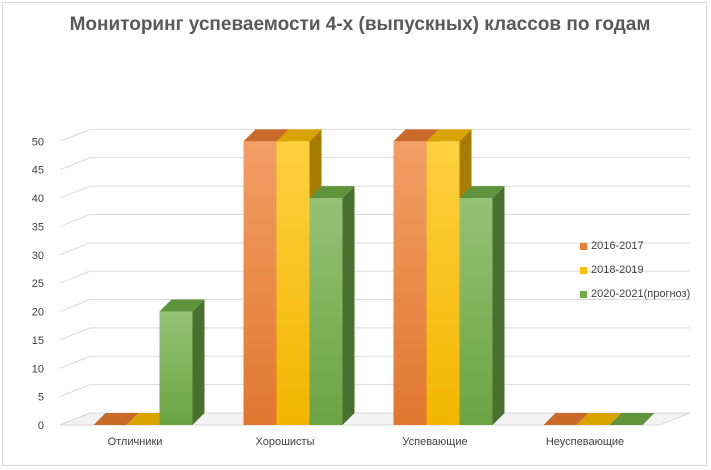  I want to click on y-tick-label: 20, so click(38, 313).